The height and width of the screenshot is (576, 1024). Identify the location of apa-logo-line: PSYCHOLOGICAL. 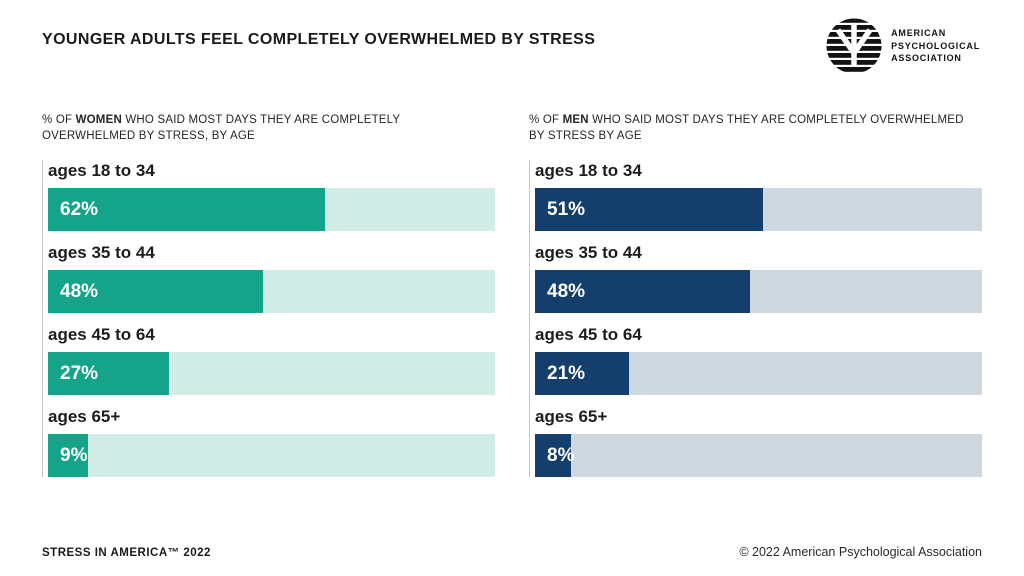
(935, 45).